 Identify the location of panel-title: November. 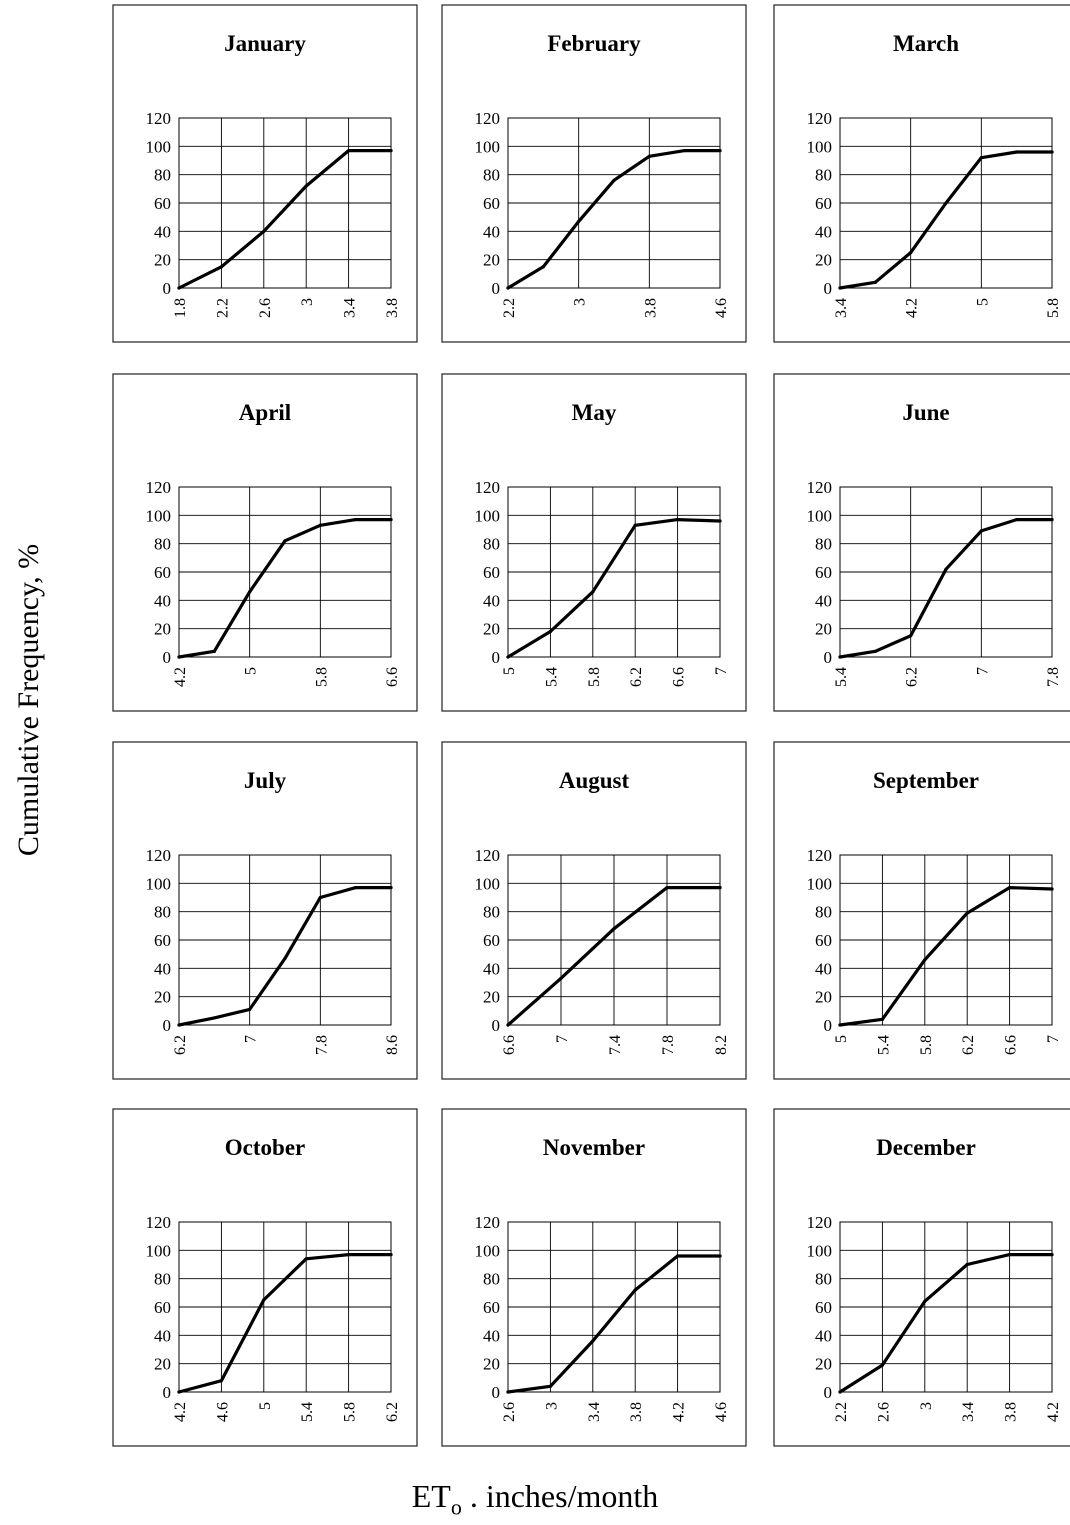
(594, 1147).